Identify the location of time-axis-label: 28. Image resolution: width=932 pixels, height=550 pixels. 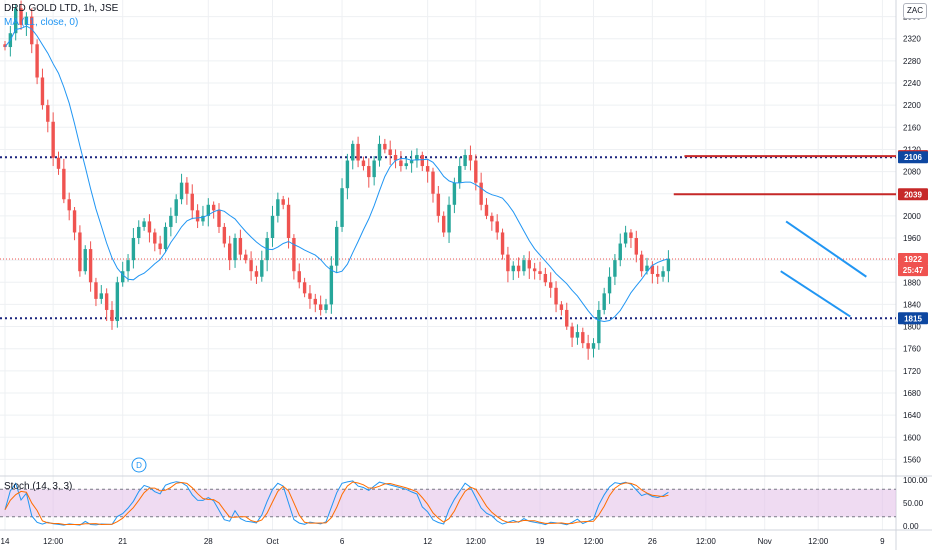
(208, 541).